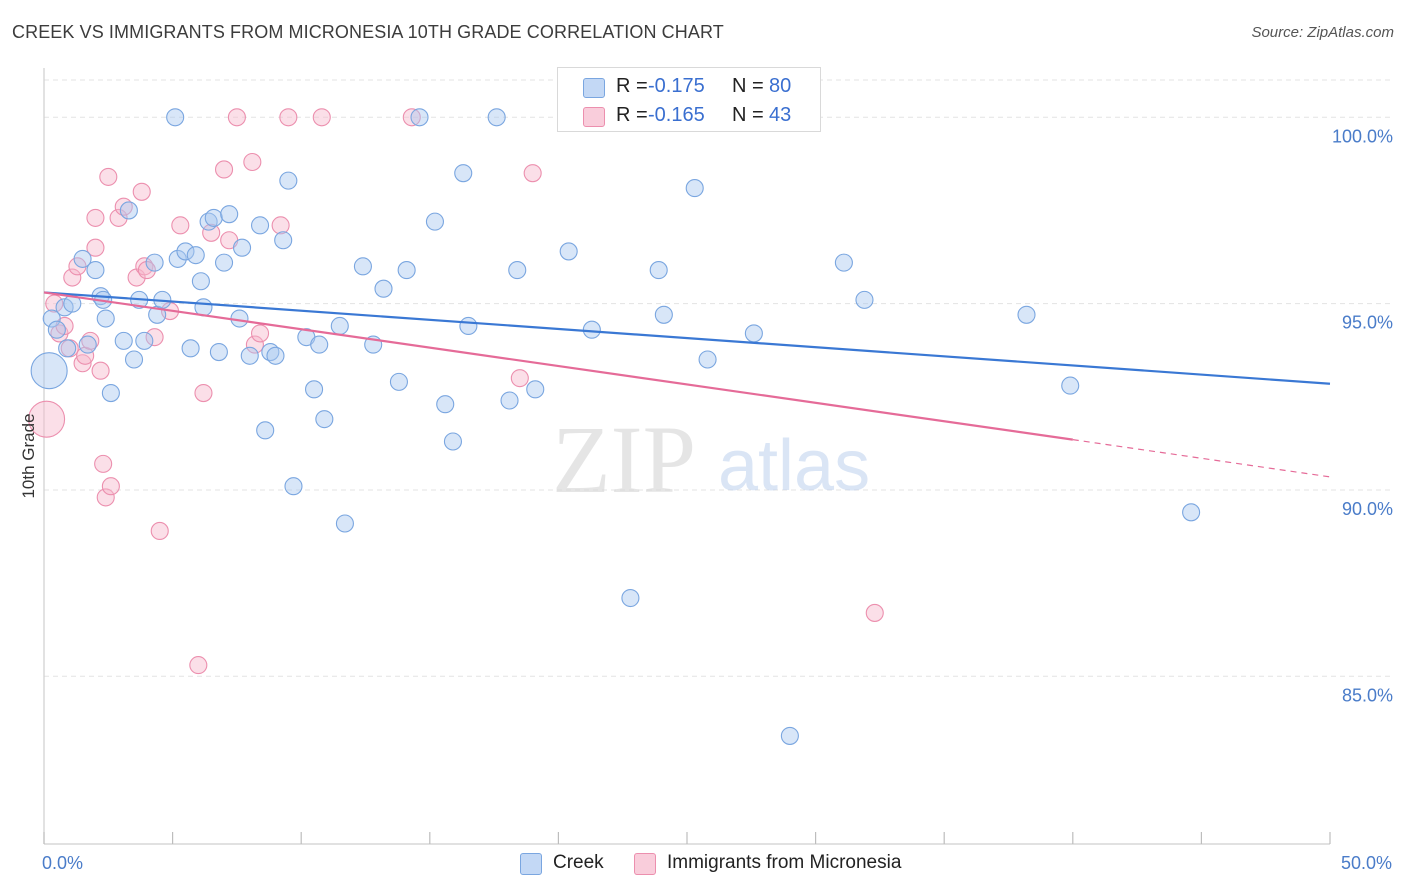  Describe the element at coordinates (62, 863) in the screenshot. I see `x-tick-label-min: 0.0%` at that location.